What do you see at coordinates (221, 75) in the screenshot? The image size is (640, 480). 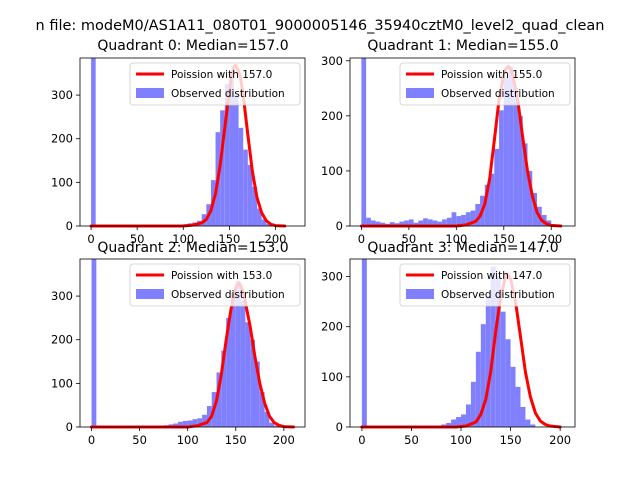 I see `legend-label-poisson: Poission with 157.0` at bounding box center [221, 75].